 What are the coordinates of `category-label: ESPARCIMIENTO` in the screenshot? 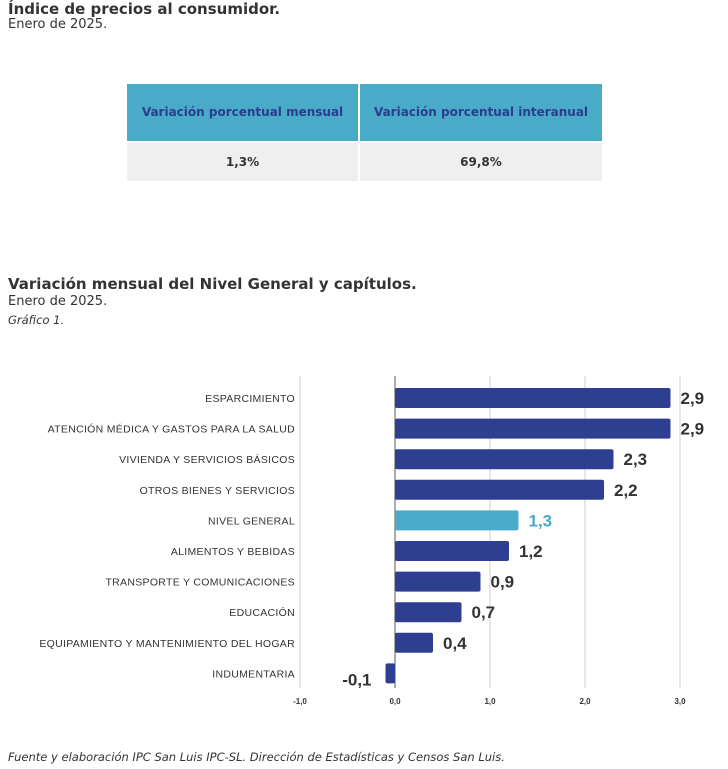 It's located at (250, 399).